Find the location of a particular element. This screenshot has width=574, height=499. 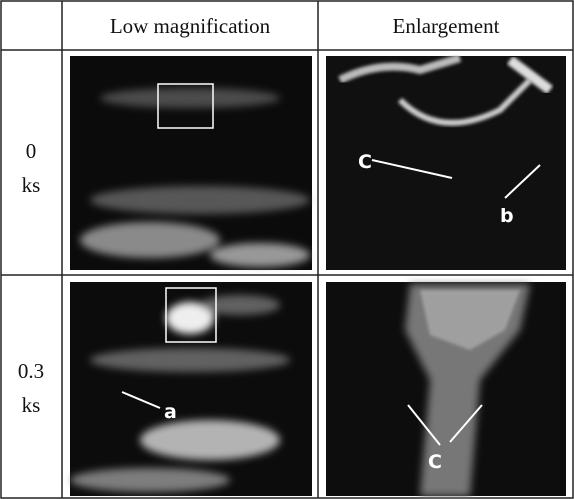

header-cell: Enlargement is located at coordinates (446, 26).